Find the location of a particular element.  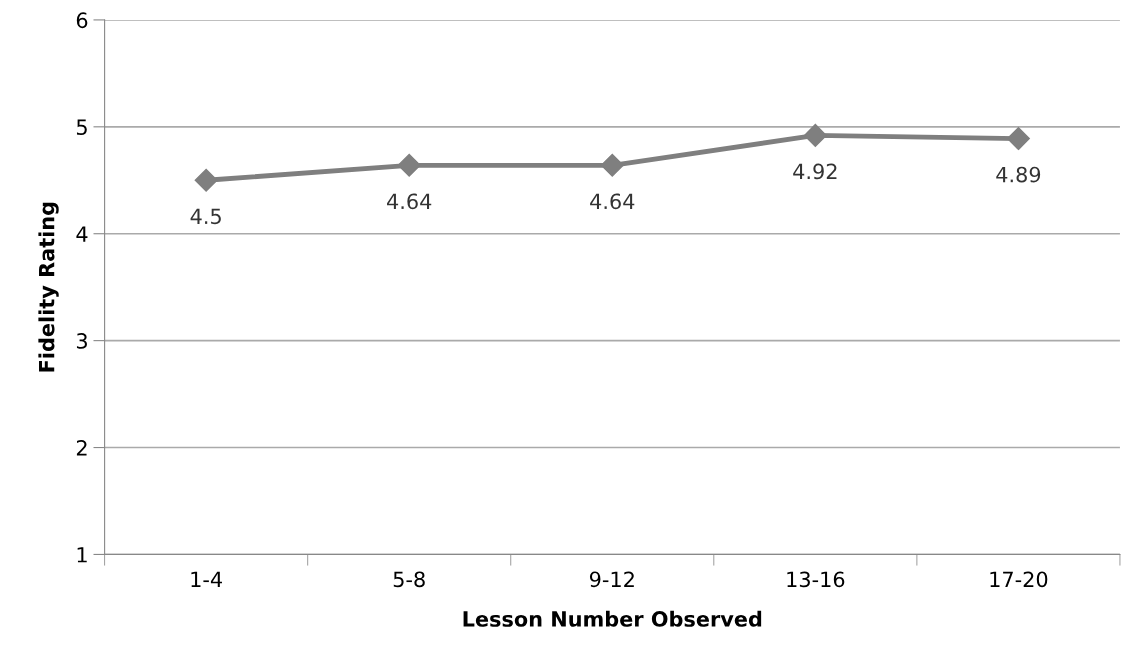

data-label: 4.89 is located at coordinates (1018, 174).